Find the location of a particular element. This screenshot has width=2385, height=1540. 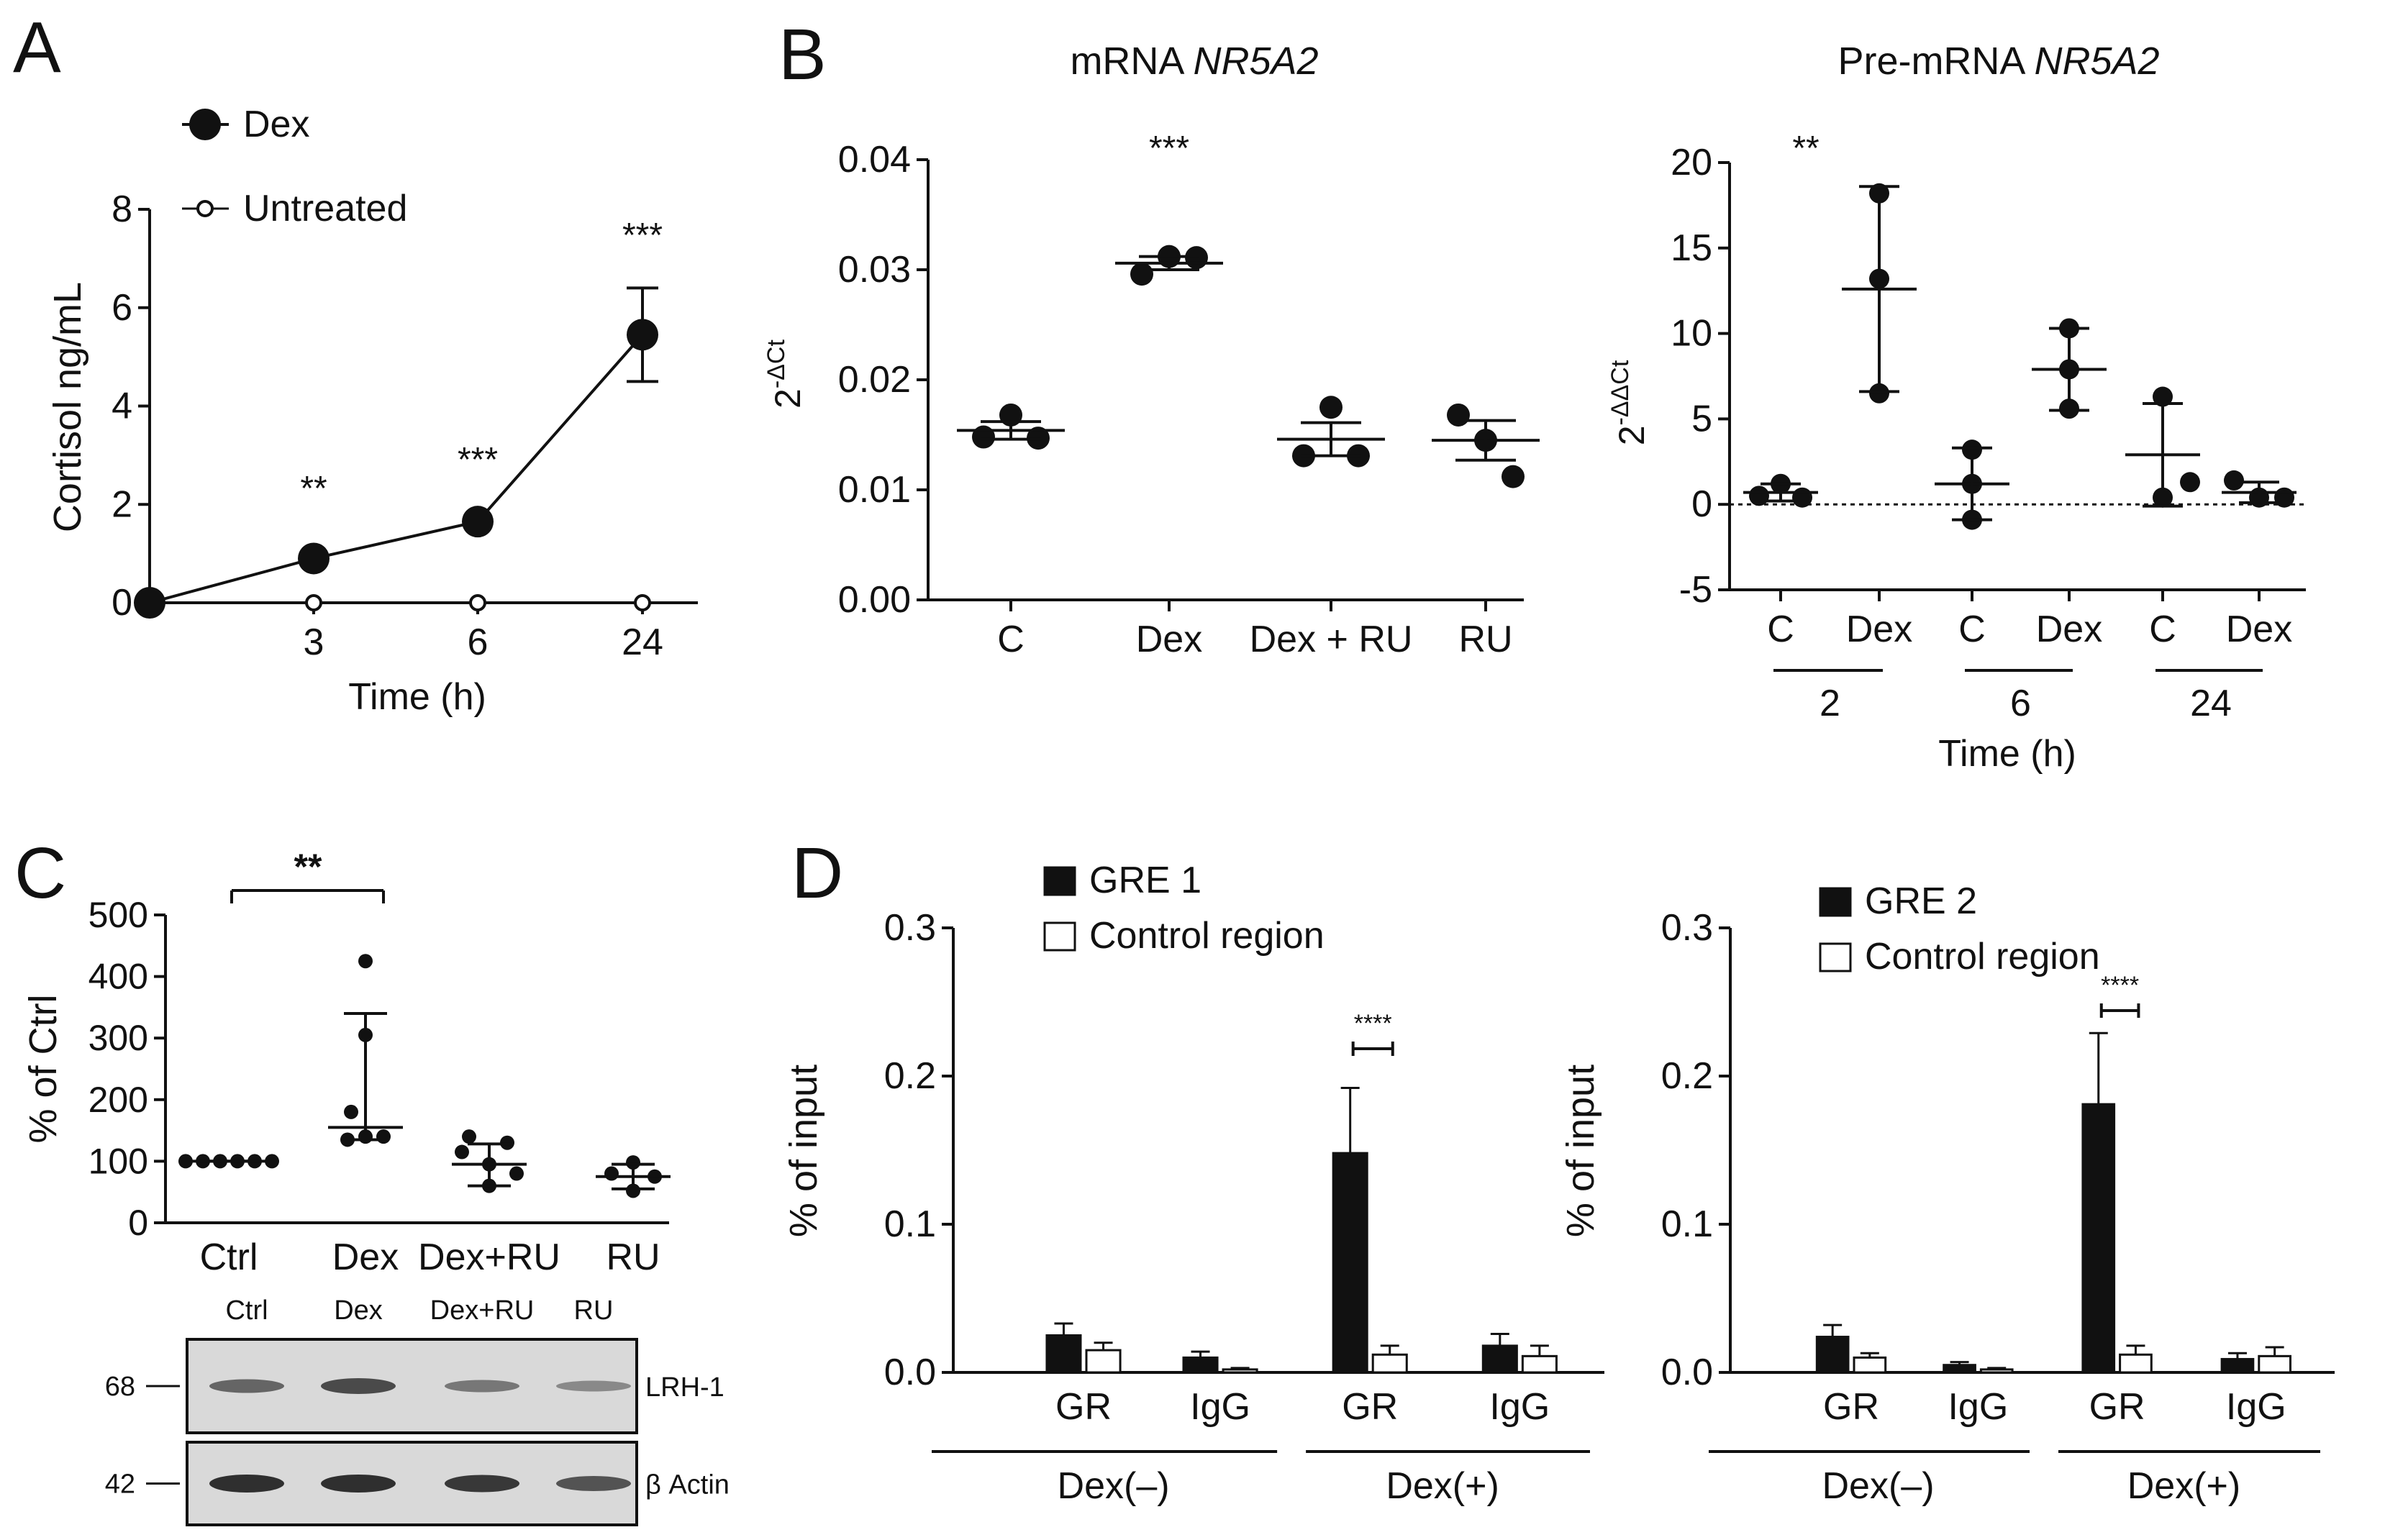

y-axis-label: % of Ctrl is located at coordinates (43, 1068).